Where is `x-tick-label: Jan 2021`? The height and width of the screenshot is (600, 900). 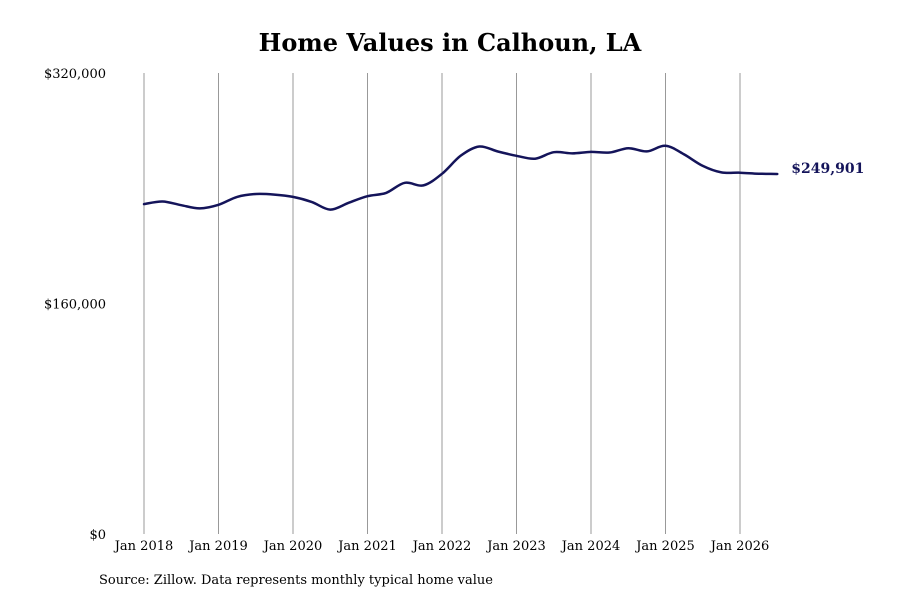
x-tick-label: Jan 2021 is located at coordinates (366, 546).